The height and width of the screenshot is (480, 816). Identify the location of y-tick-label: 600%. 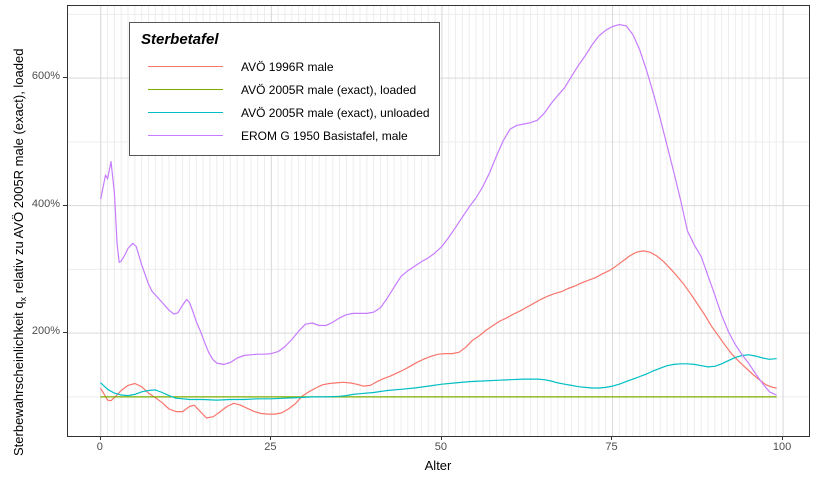
(45, 76).